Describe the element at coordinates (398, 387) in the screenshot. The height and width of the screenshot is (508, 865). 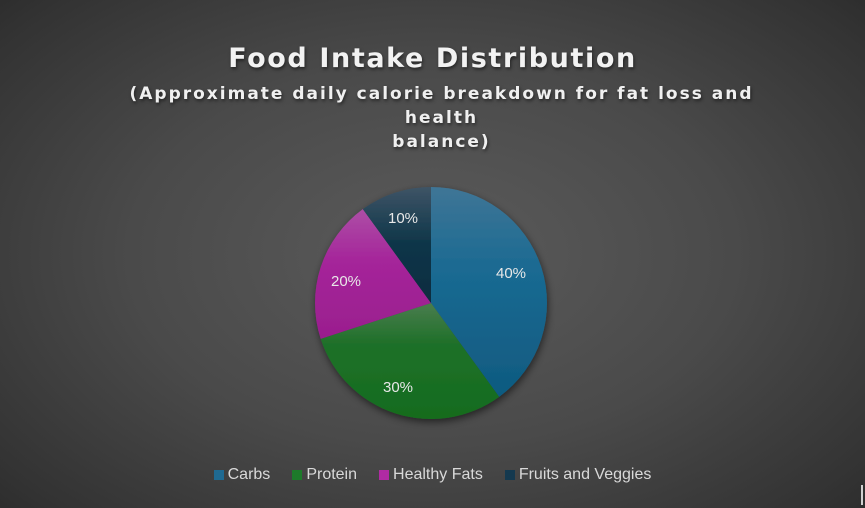
I see `label-protein: 30%` at that location.